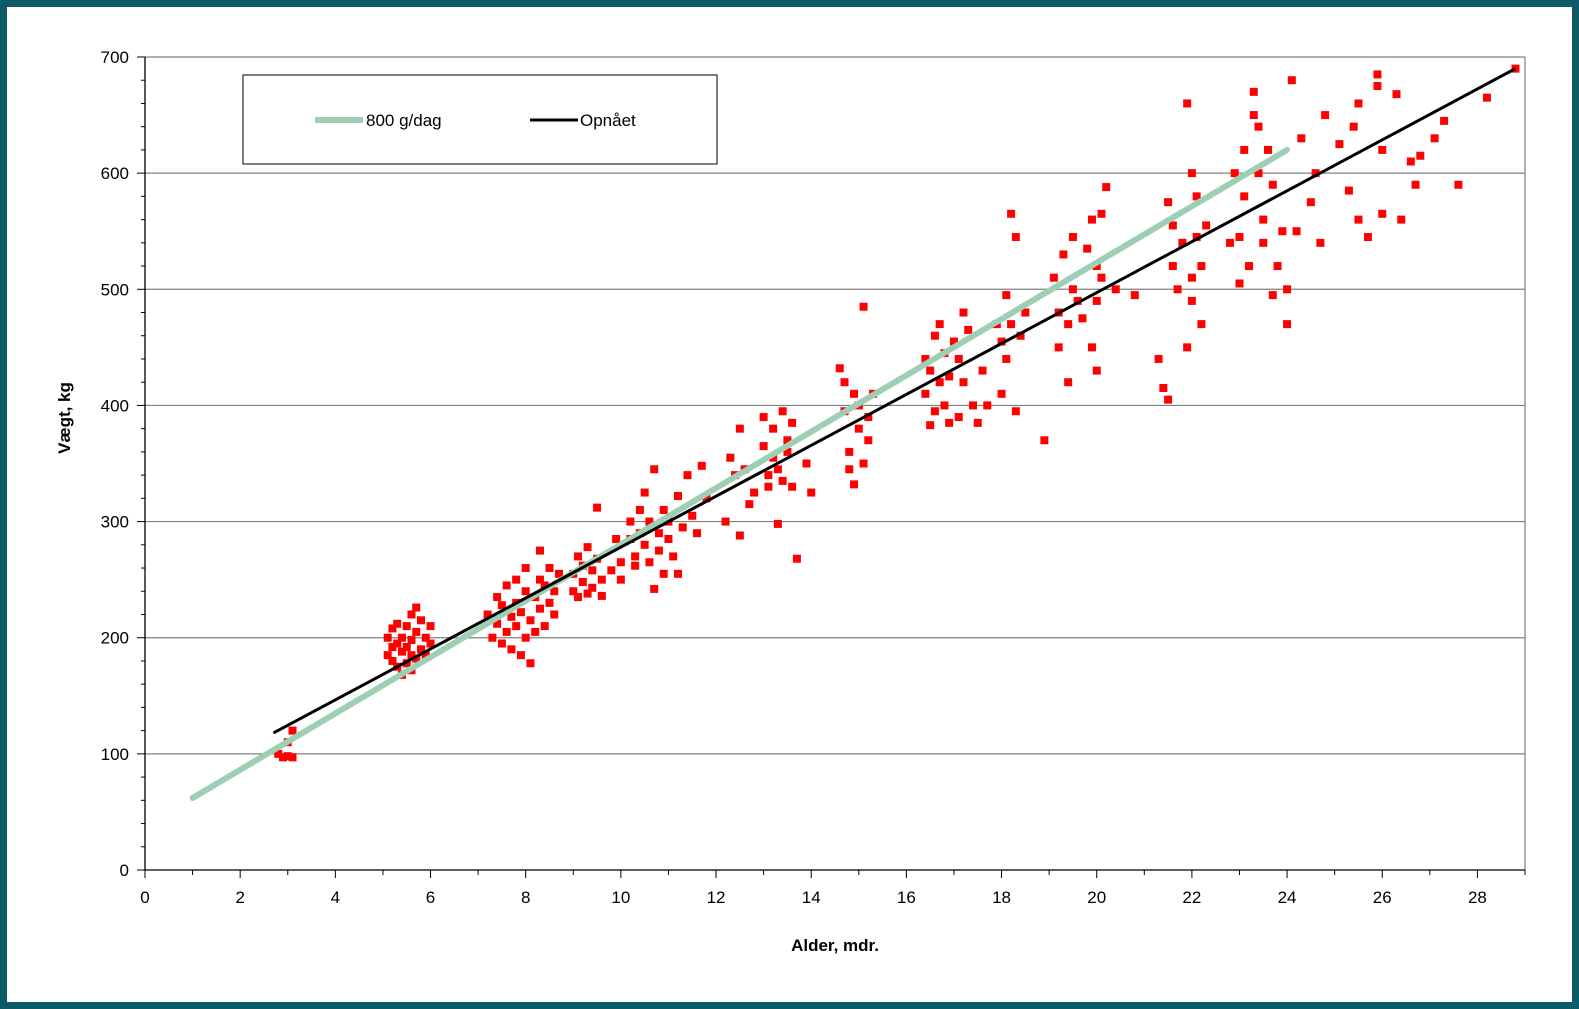 This screenshot has height=1009, width=1579. Describe the element at coordinates (404, 120) in the screenshot. I see `legend-target-label: 800 g/dag` at that location.